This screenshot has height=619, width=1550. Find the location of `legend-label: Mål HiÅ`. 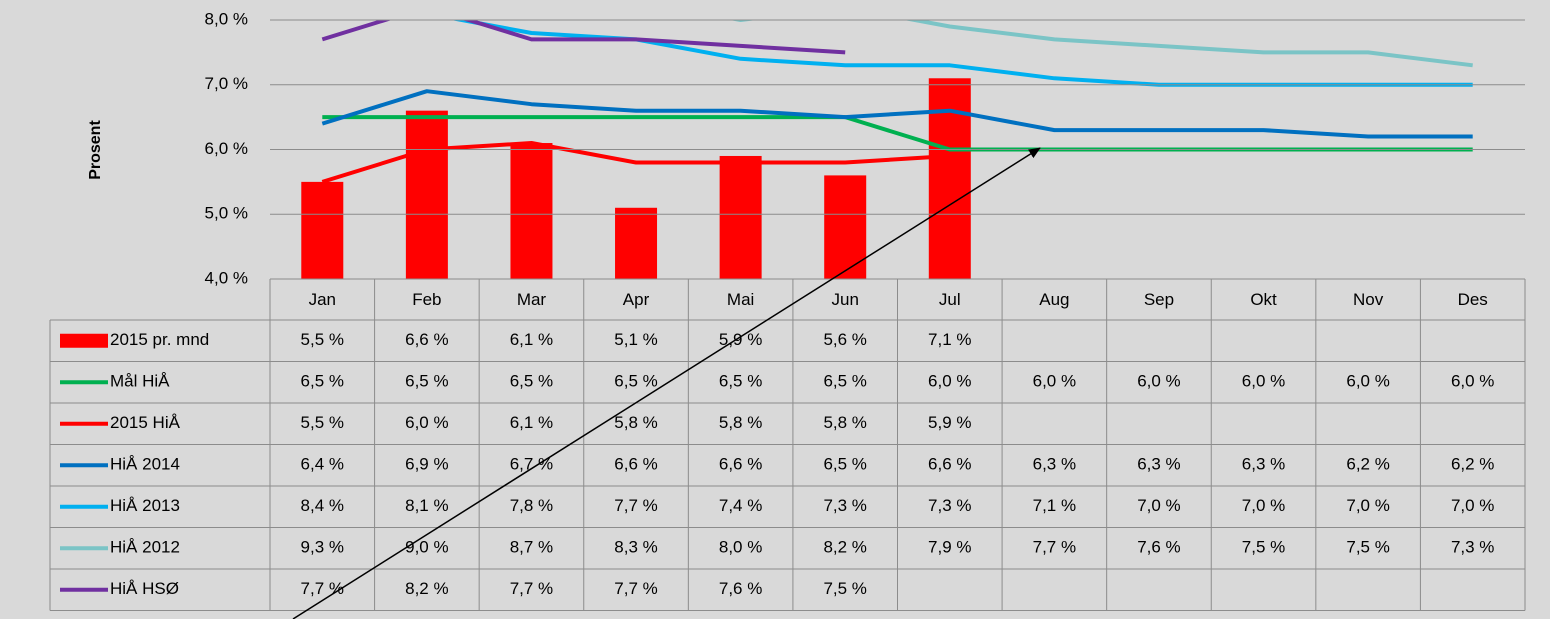

legend-label: Mål HiÅ is located at coordinates (140, 381).